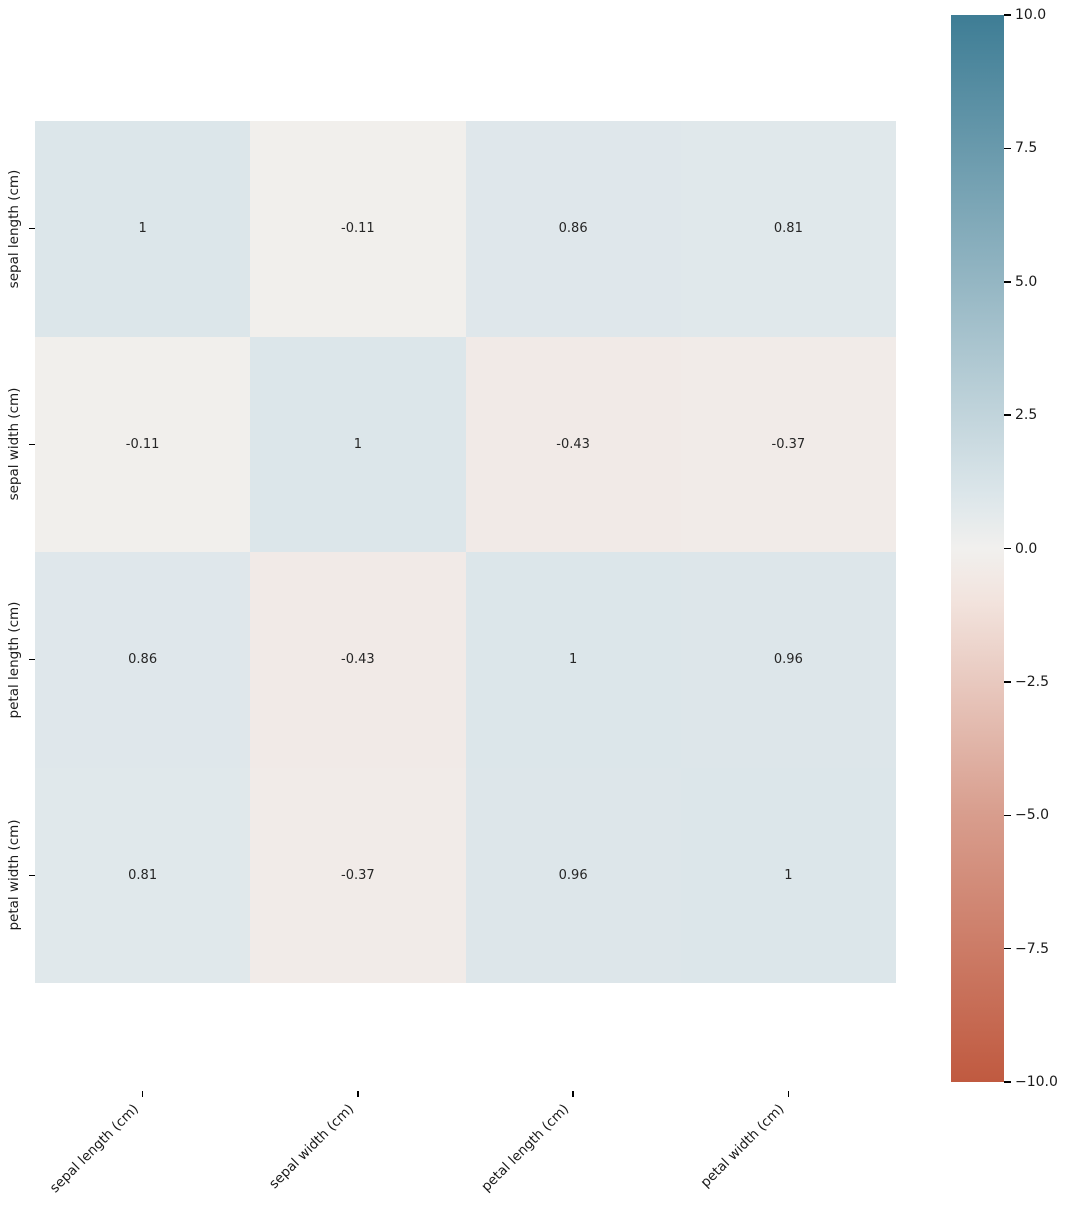  Describe the element at coordinates (1026, 548) in the screenshot. I see `colorbar-tick-label: 0.0` at that location.